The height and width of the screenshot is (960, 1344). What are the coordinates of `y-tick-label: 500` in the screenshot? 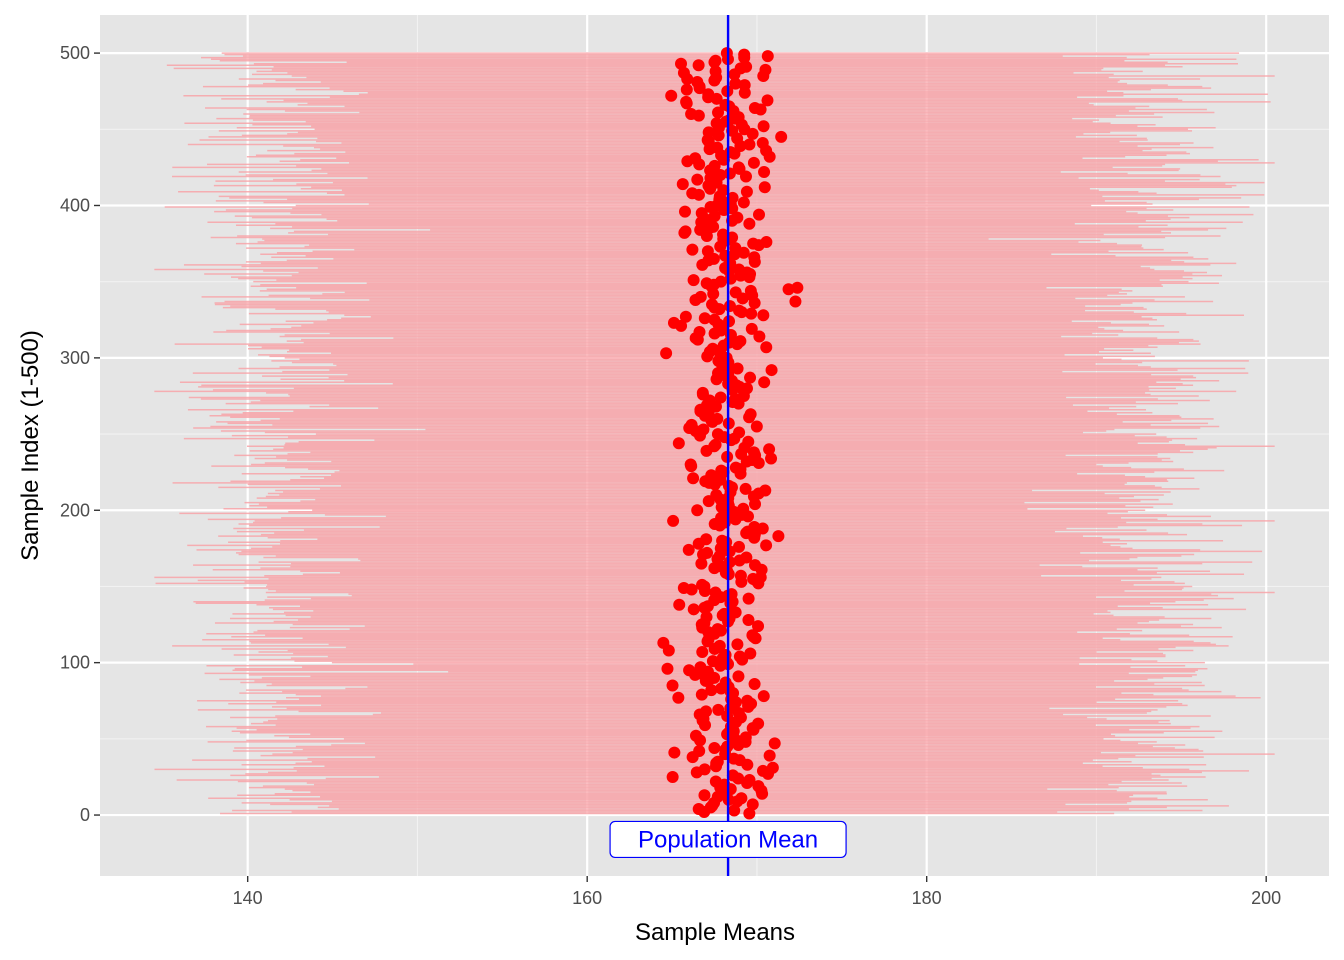 It's located at (75, 53).